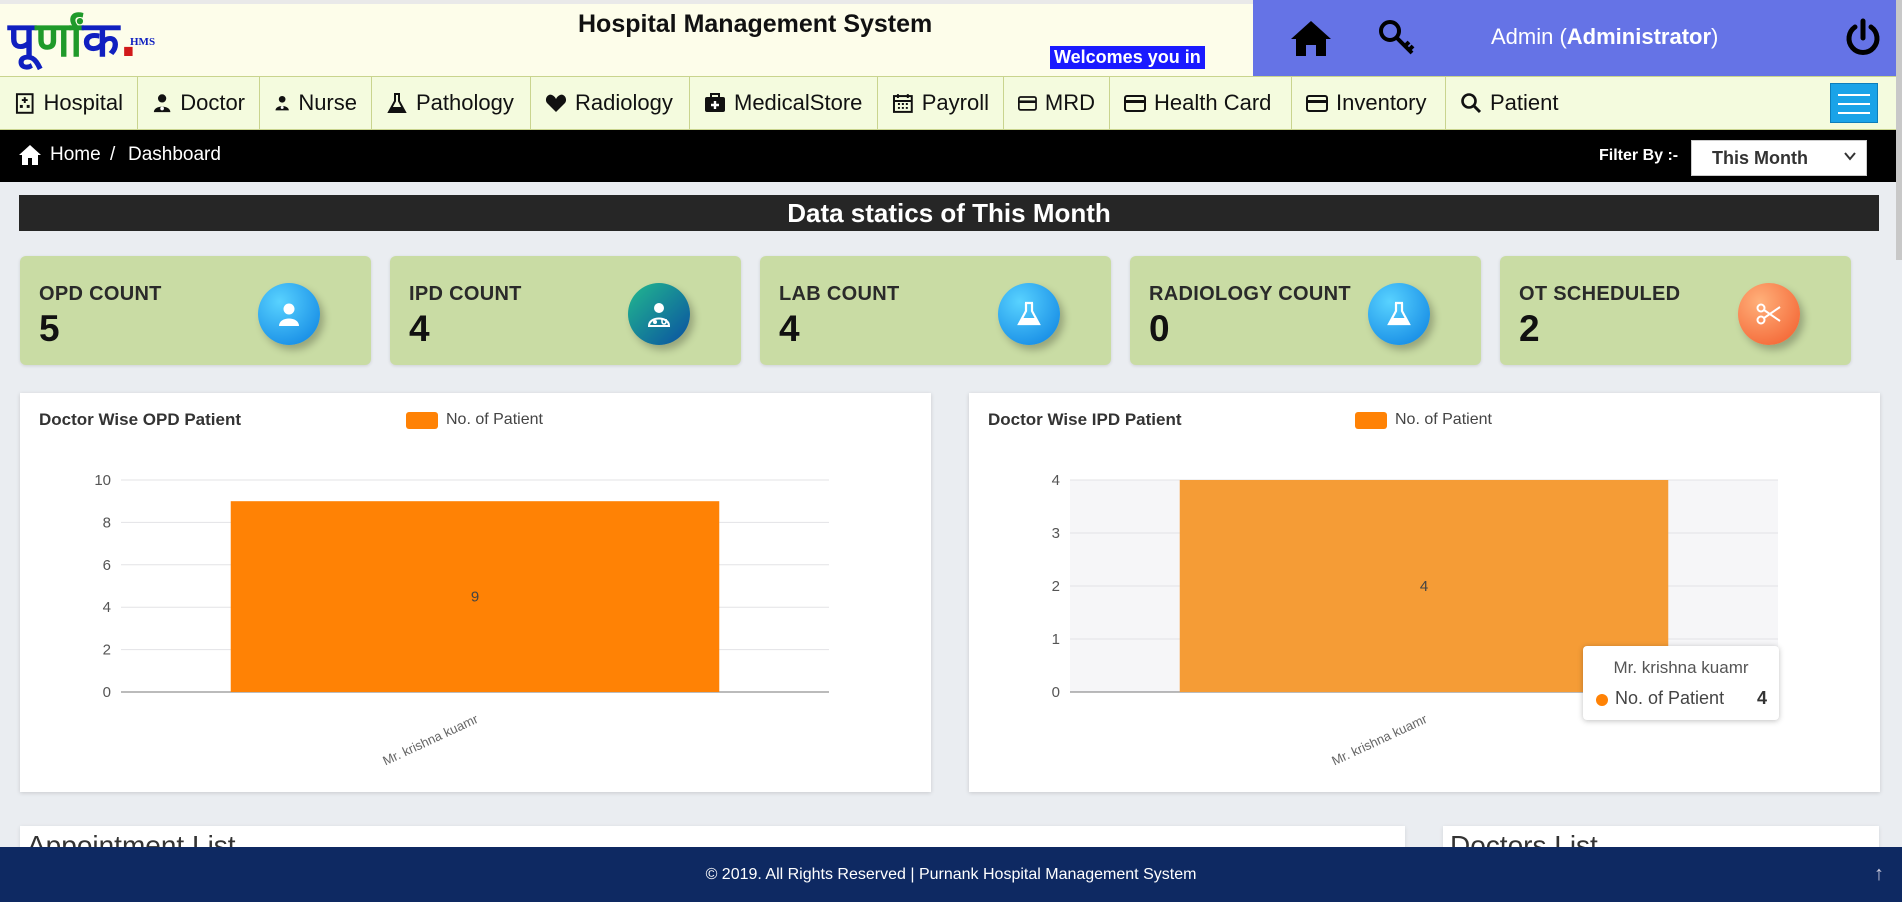  Describe the element at coordinates (1760, 158) in the screenshot. I see `filter-value: This Month` at that location.